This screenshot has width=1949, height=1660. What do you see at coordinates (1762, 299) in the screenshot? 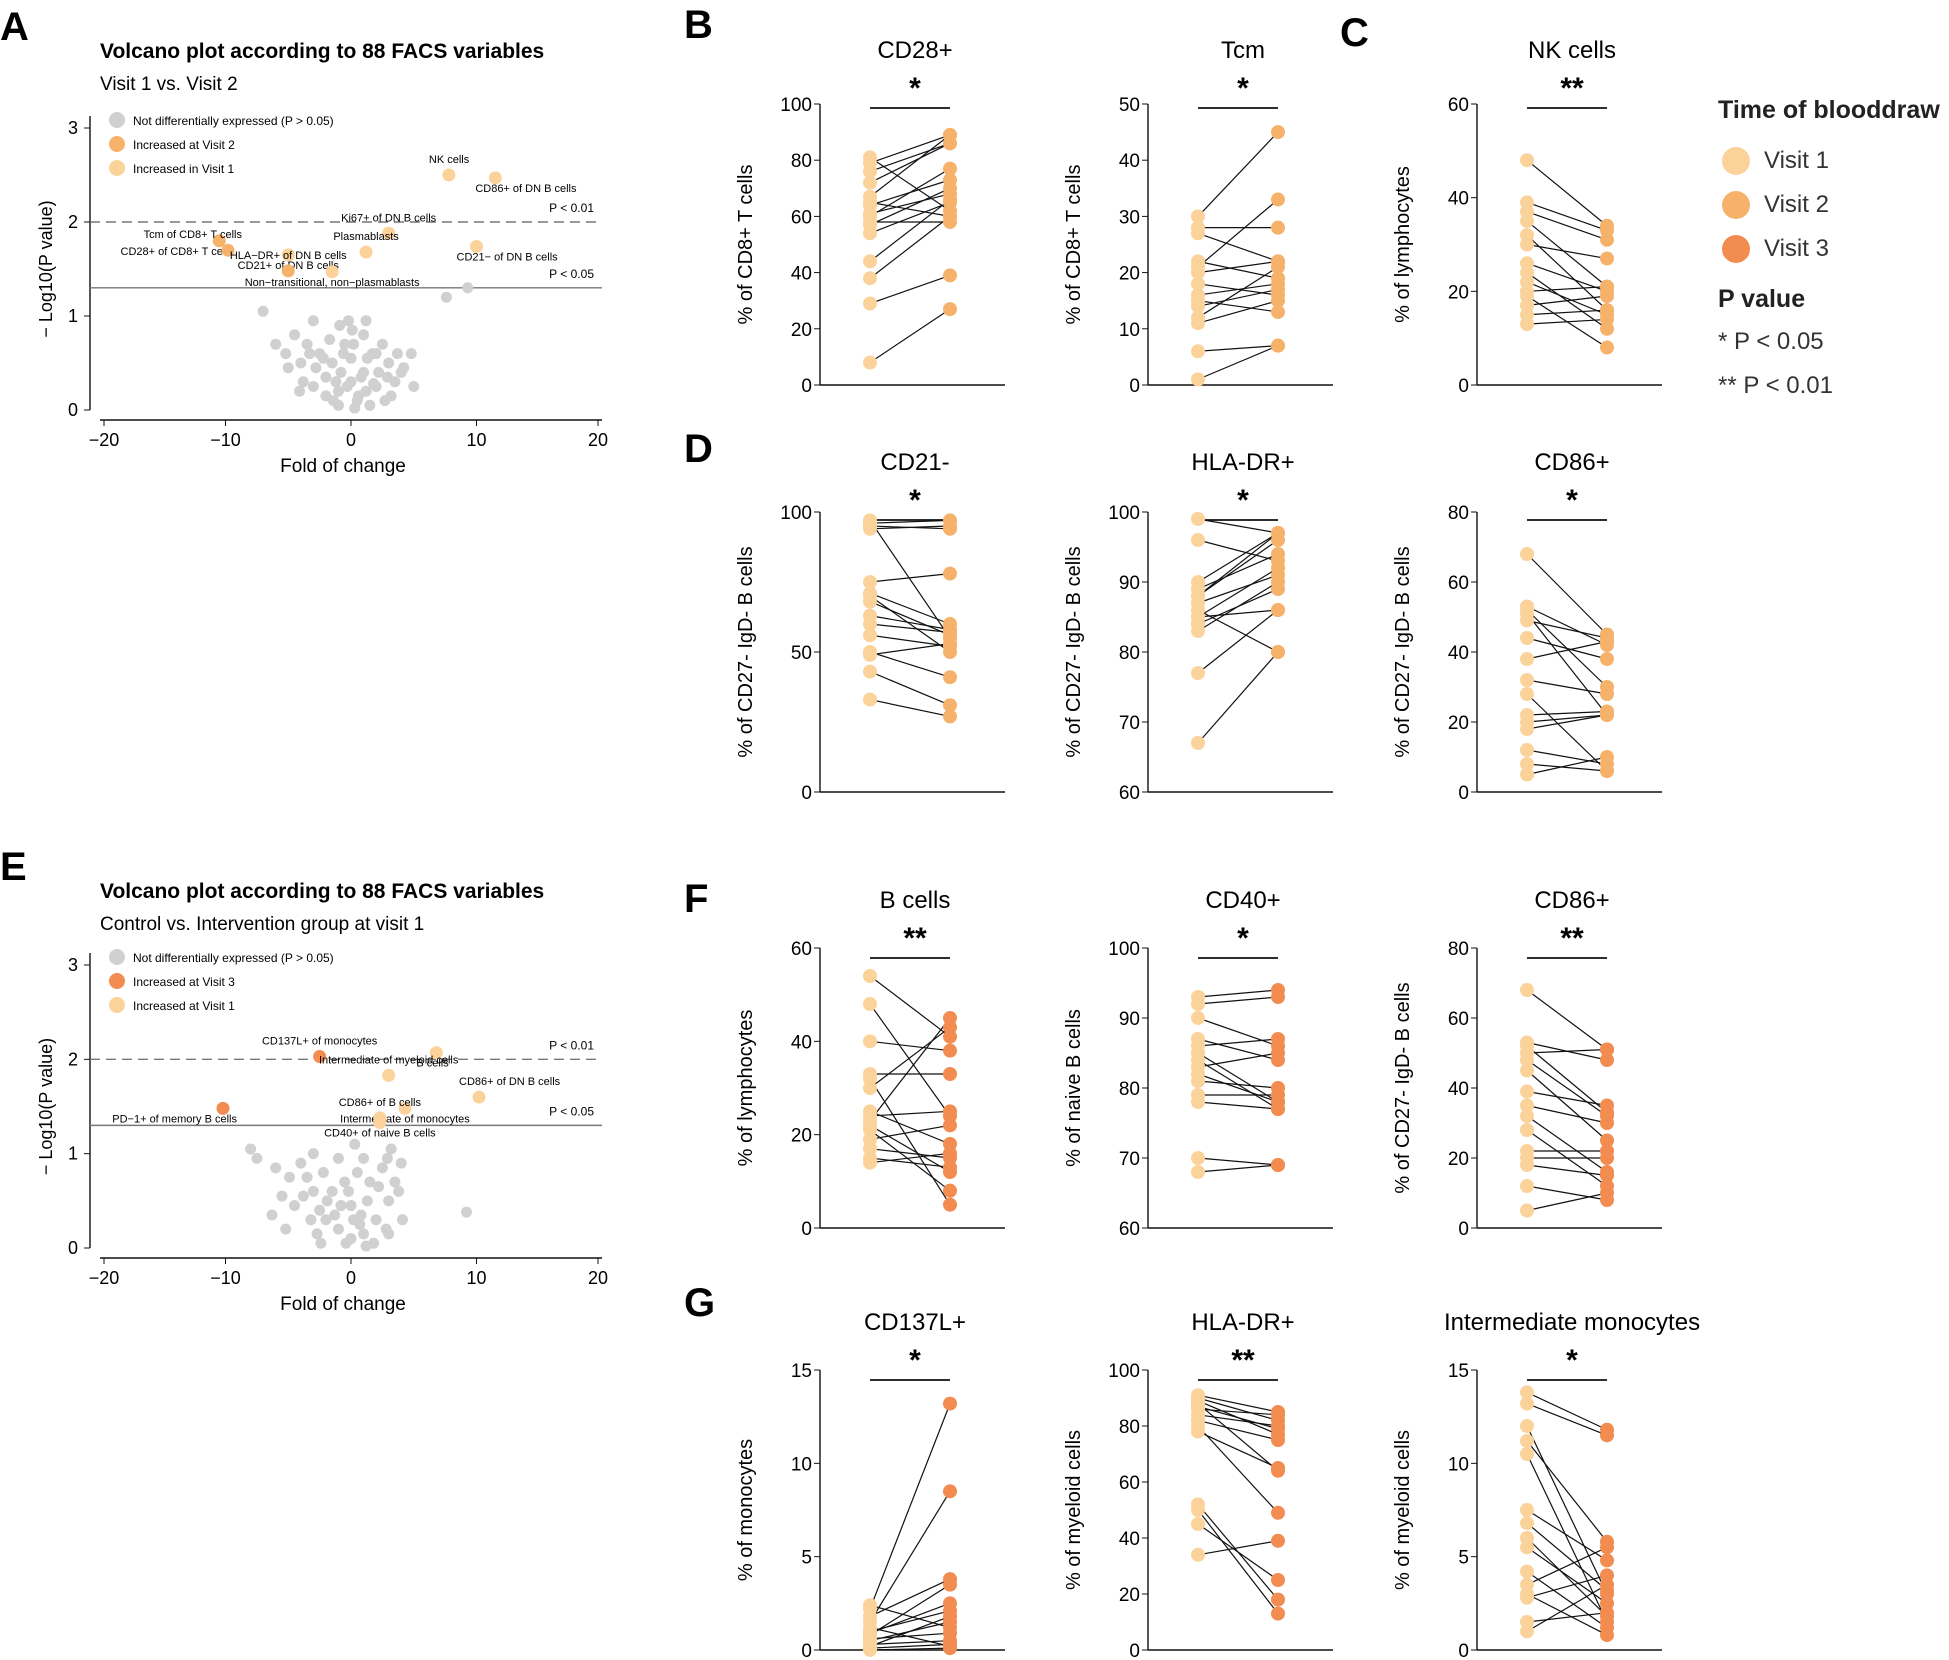
I see `legend-p-title: P value` at bounding box center [1762, 299].